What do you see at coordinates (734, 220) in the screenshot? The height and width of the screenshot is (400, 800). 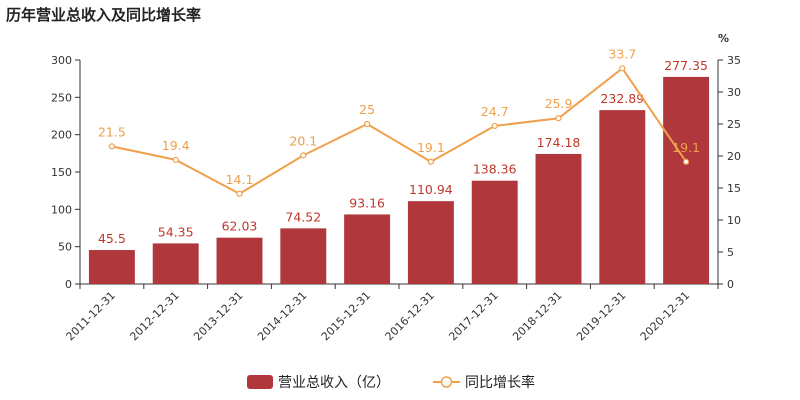 I see `right-tick-label: 10` at bounding box center [734, 220].